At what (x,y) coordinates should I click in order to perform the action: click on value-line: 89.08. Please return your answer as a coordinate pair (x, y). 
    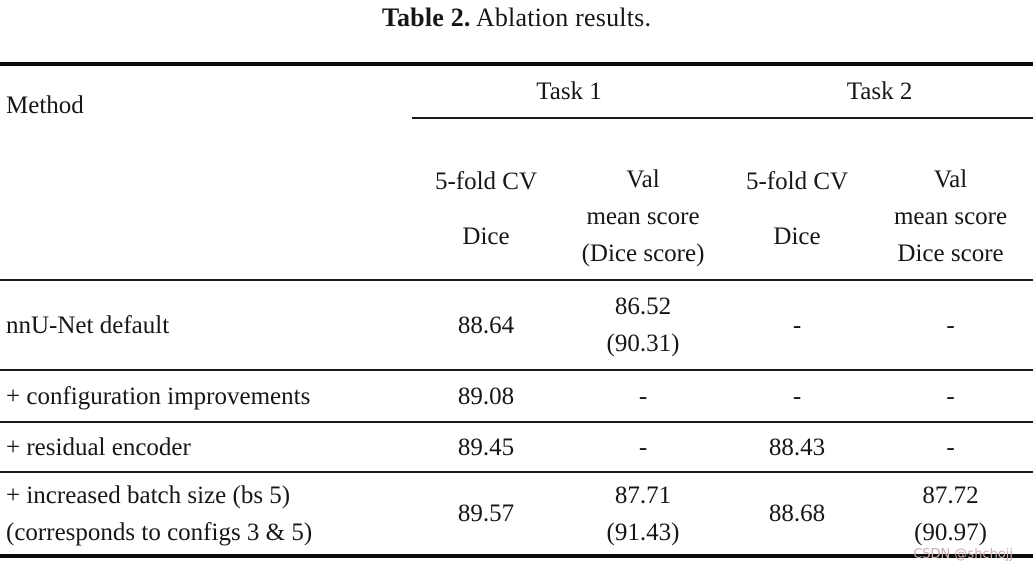
    Looking at the image, I should click on (486, 396).